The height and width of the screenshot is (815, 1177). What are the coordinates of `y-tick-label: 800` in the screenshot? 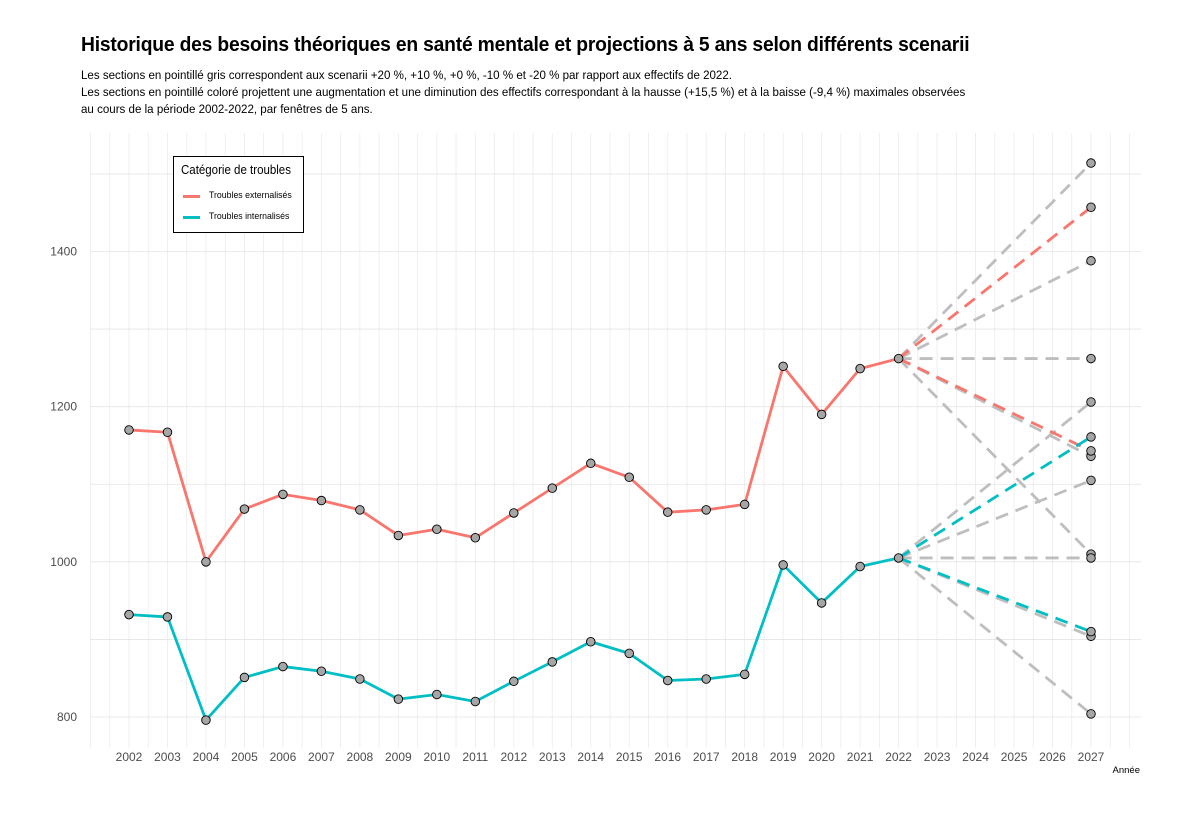 It's located at (67, 717).